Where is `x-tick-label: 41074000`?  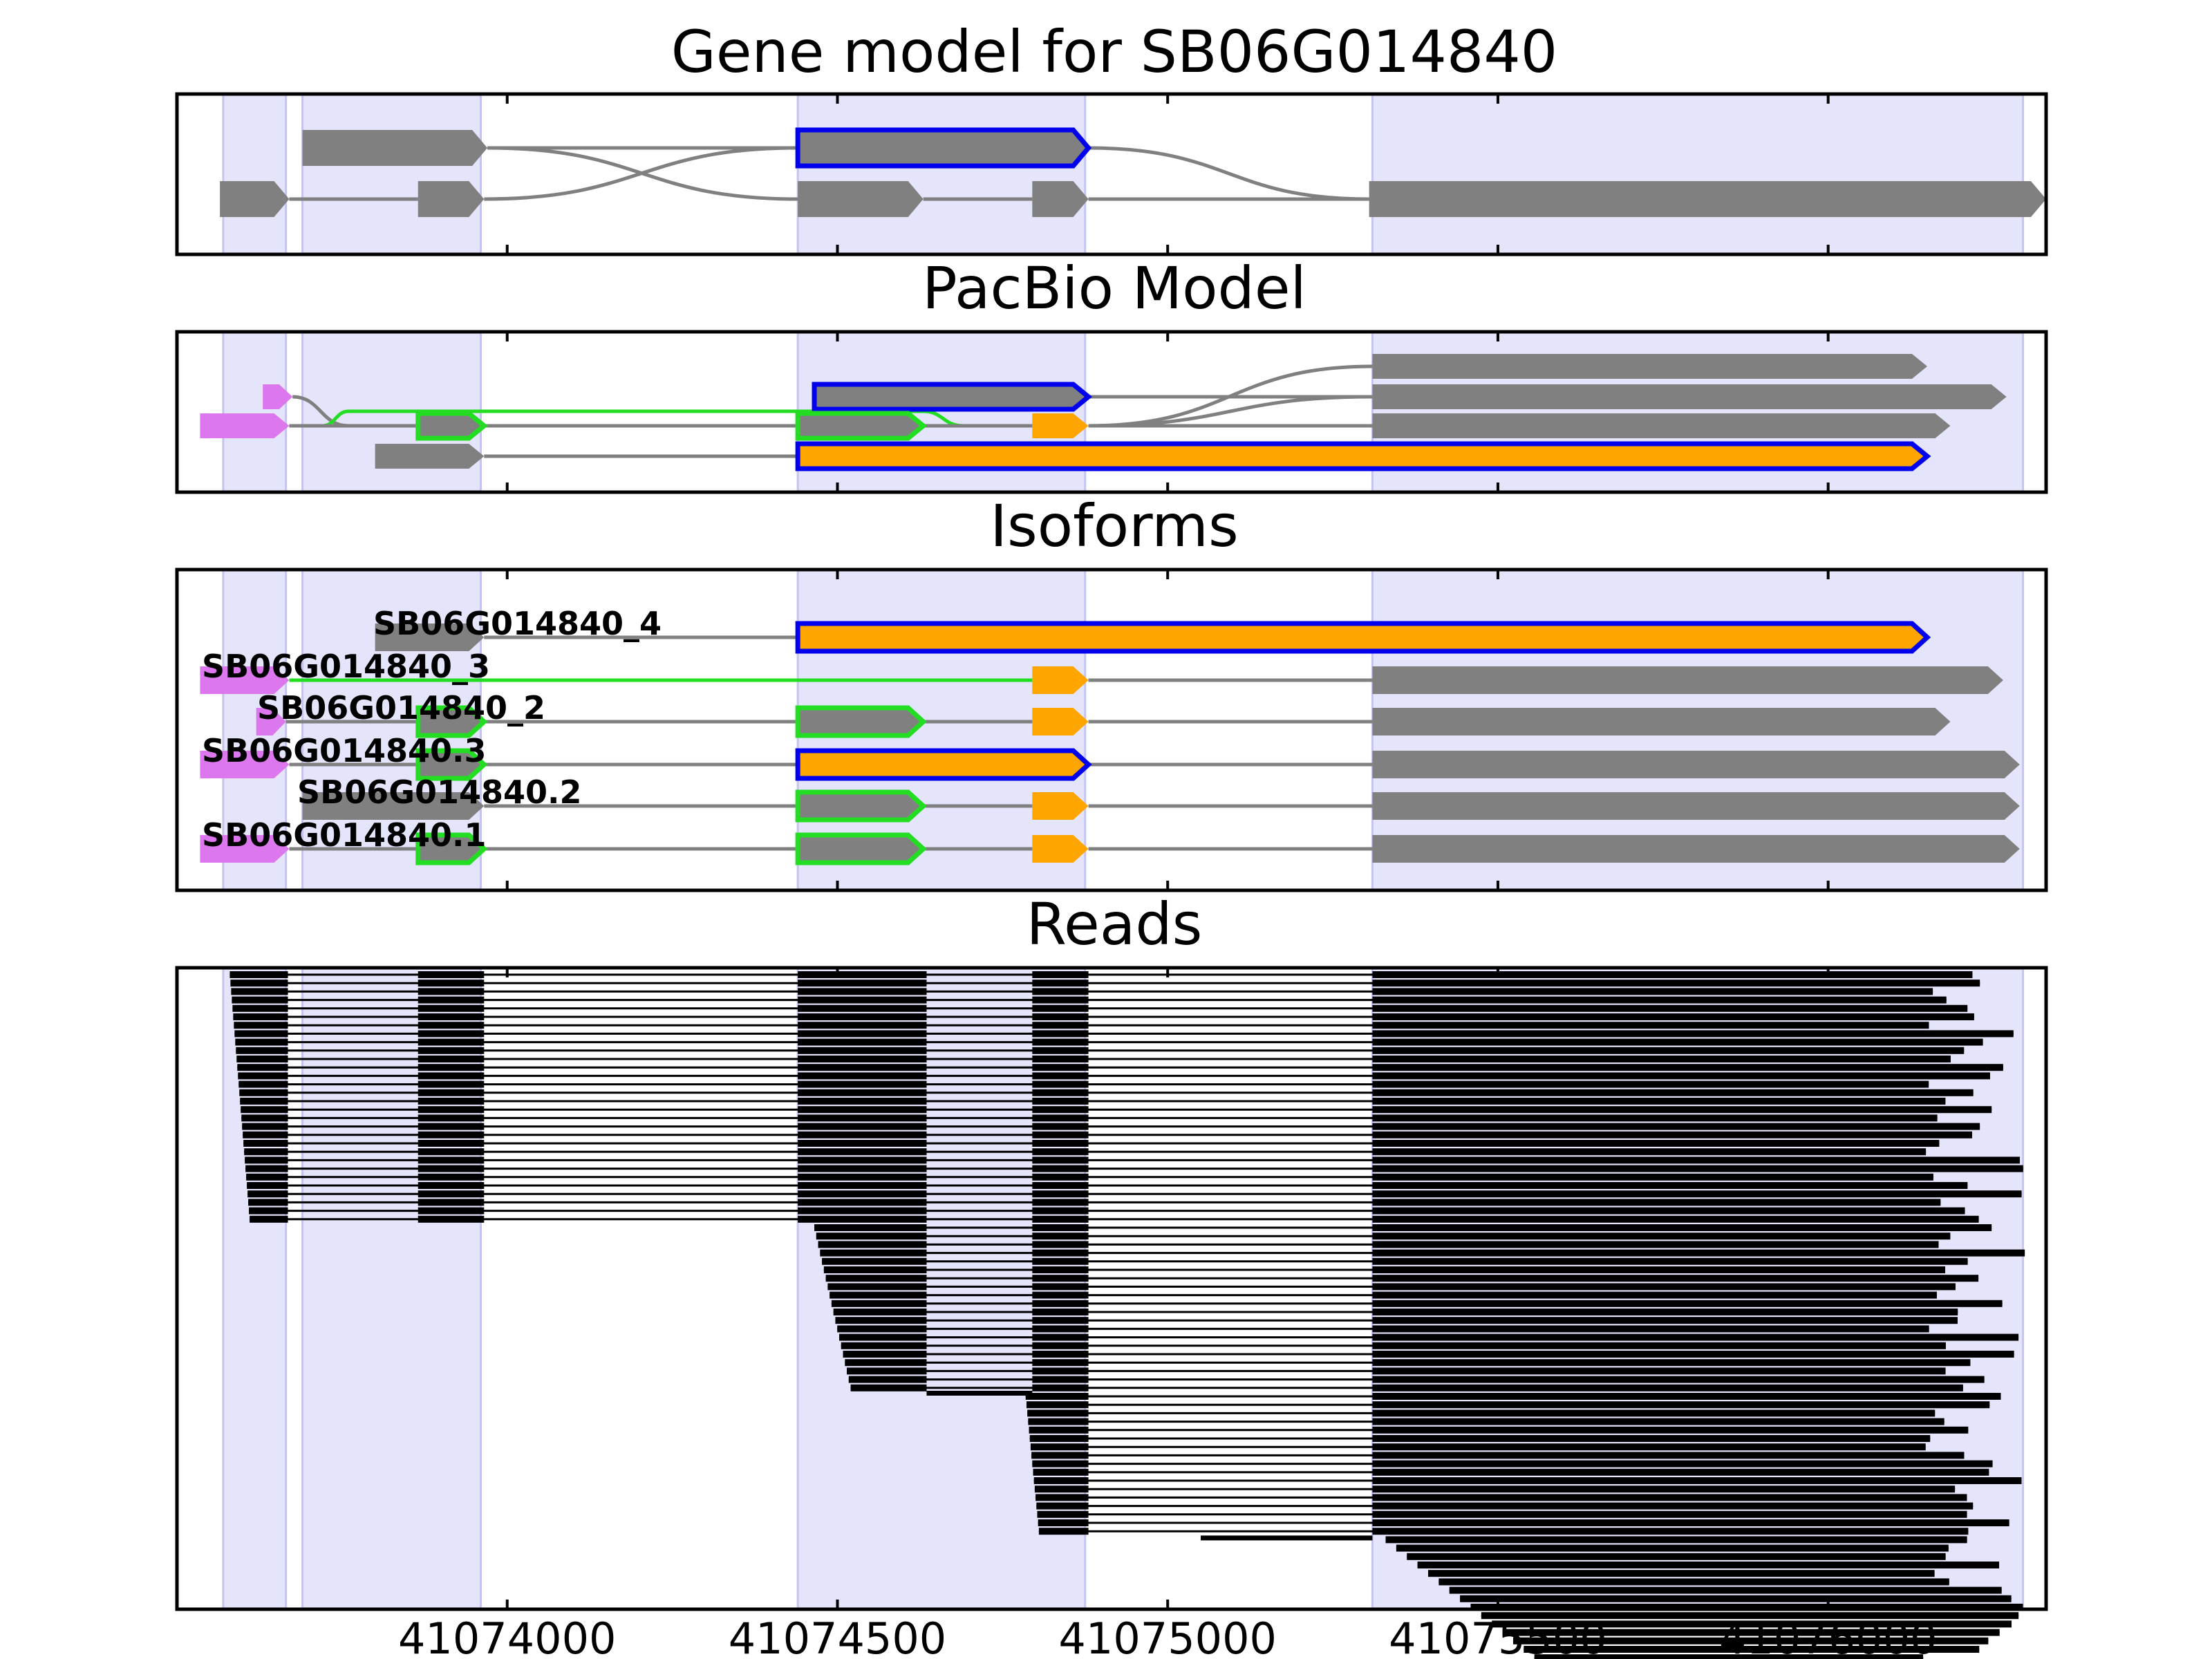 x-tick-label: 41074000 is located at coordinates (508, 1636).